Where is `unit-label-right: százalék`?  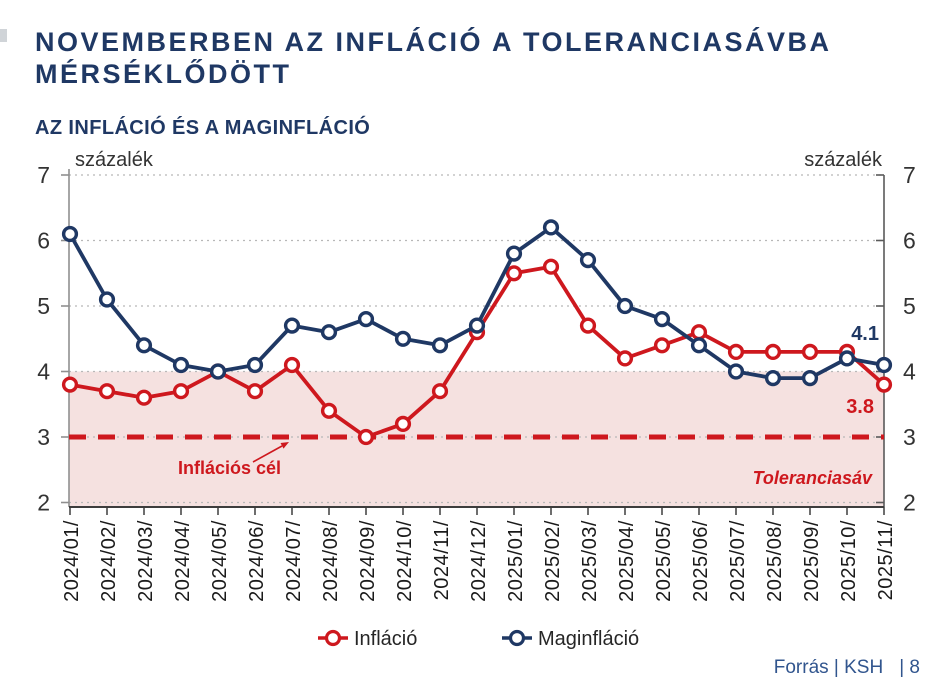 unit-label-right: százalék is located at coordinates (843, 160).